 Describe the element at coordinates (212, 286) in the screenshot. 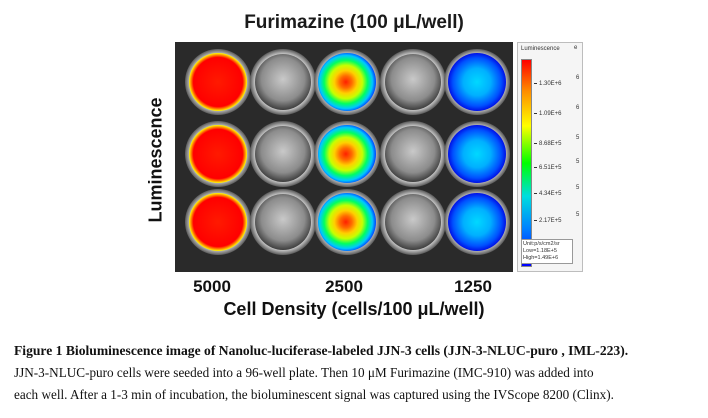

I see `column-label-5000: 5000` at that location.